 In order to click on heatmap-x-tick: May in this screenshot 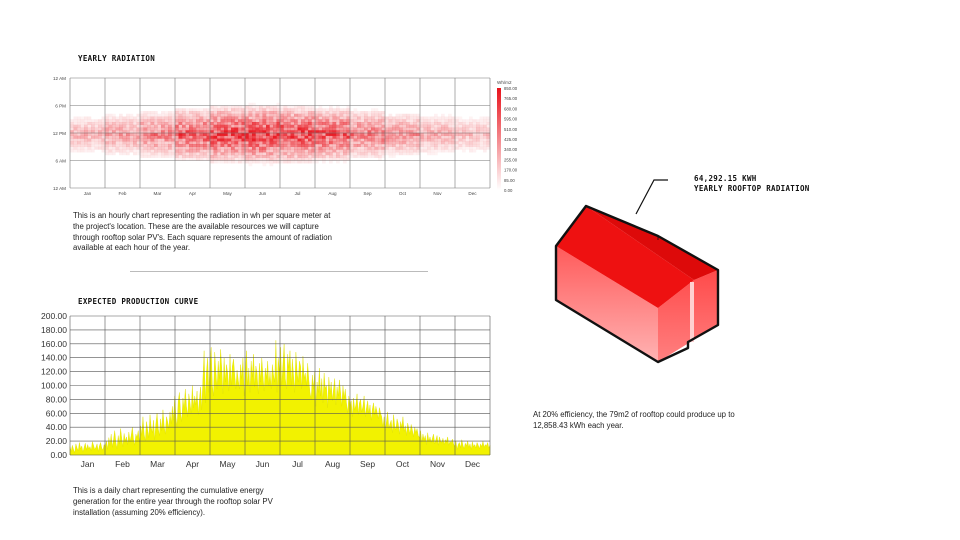, I will do `click(227, 193)`.